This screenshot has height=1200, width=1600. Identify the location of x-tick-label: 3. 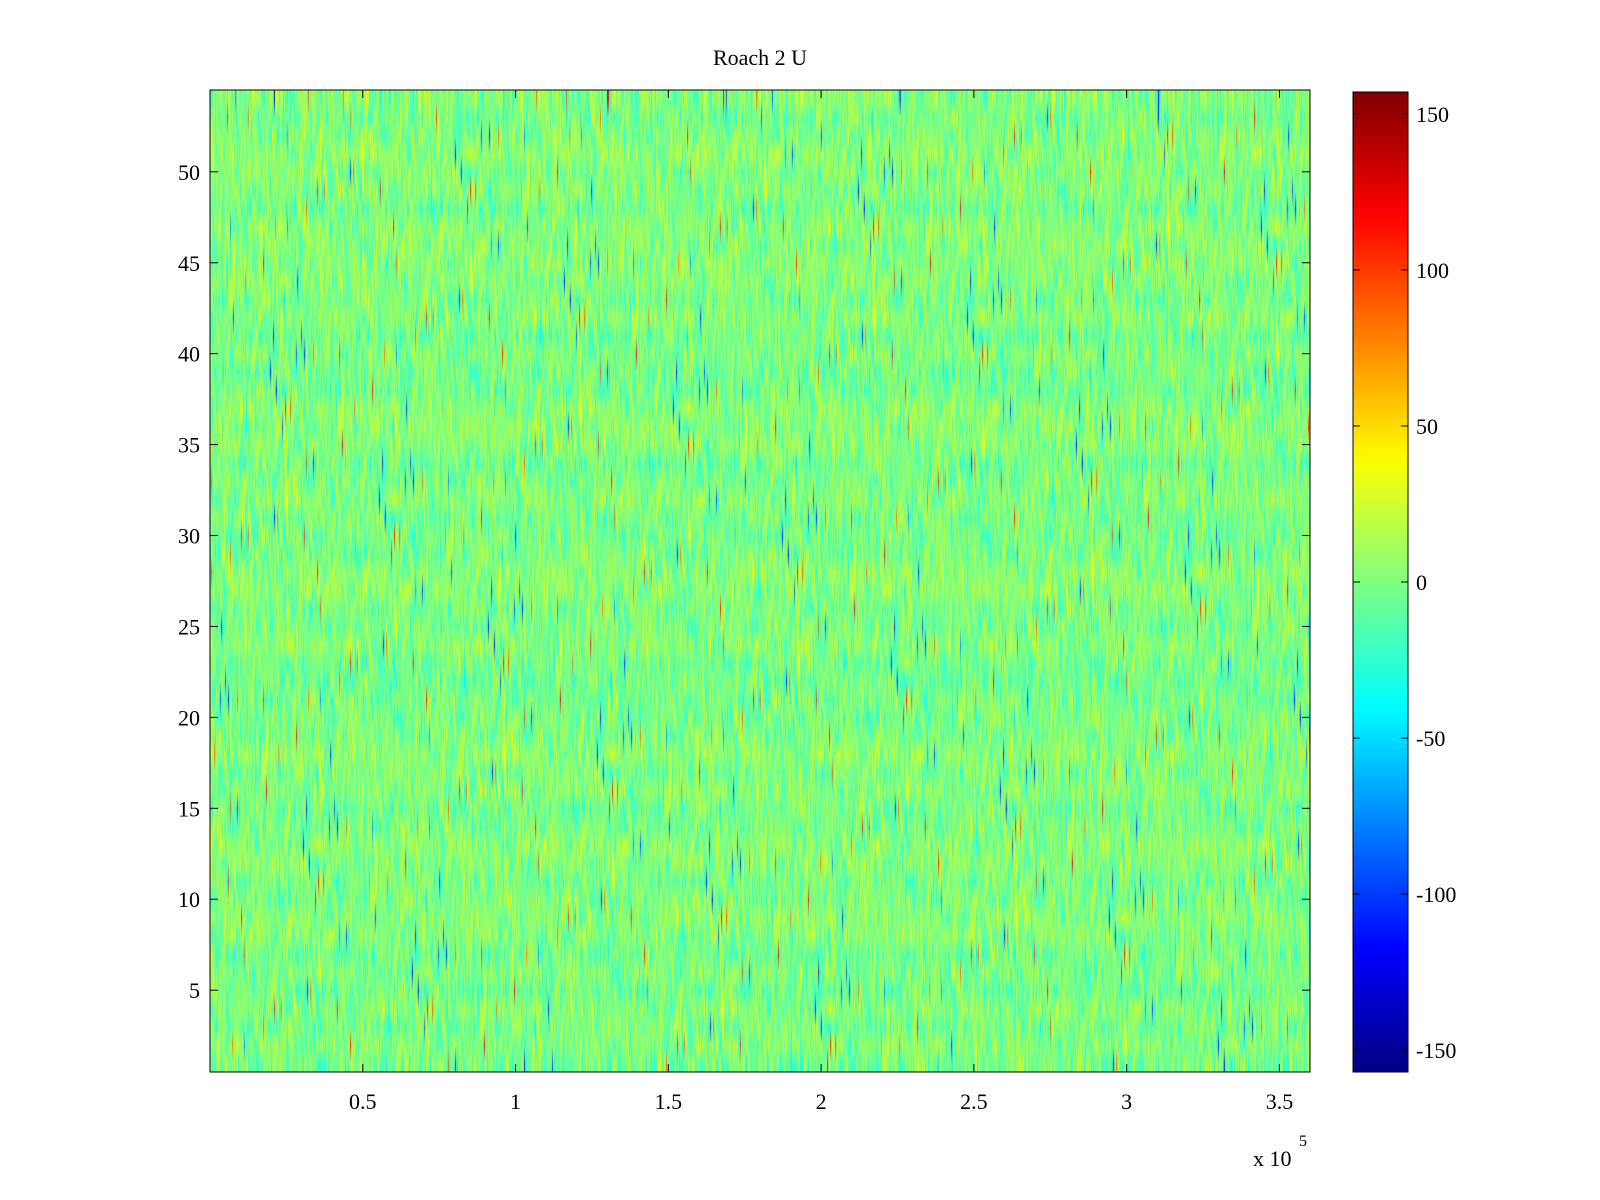
(1126, 1101).